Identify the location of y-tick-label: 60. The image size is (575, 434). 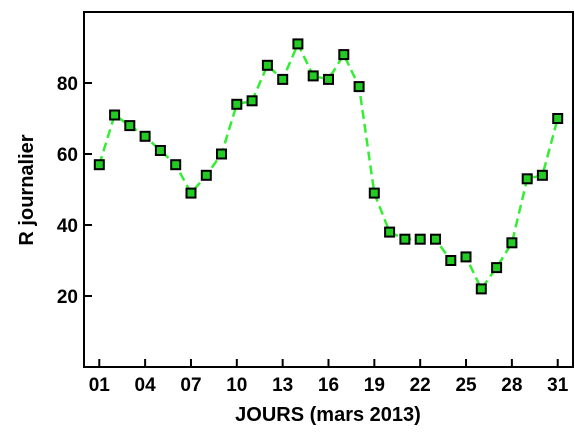
(67, 155).